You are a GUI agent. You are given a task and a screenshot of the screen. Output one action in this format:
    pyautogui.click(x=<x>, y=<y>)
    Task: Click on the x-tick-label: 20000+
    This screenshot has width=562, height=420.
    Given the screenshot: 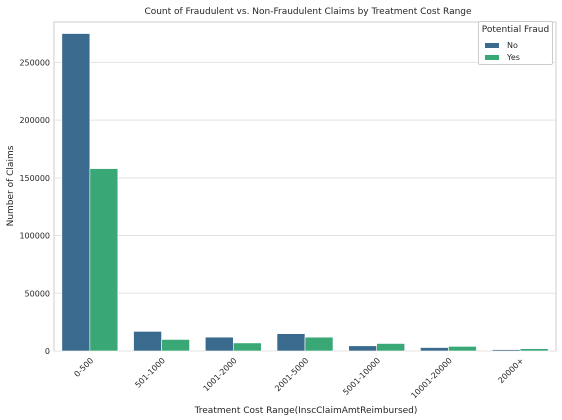 What is the action you would take?
    pyautogui.click(x=510, y=370)
    